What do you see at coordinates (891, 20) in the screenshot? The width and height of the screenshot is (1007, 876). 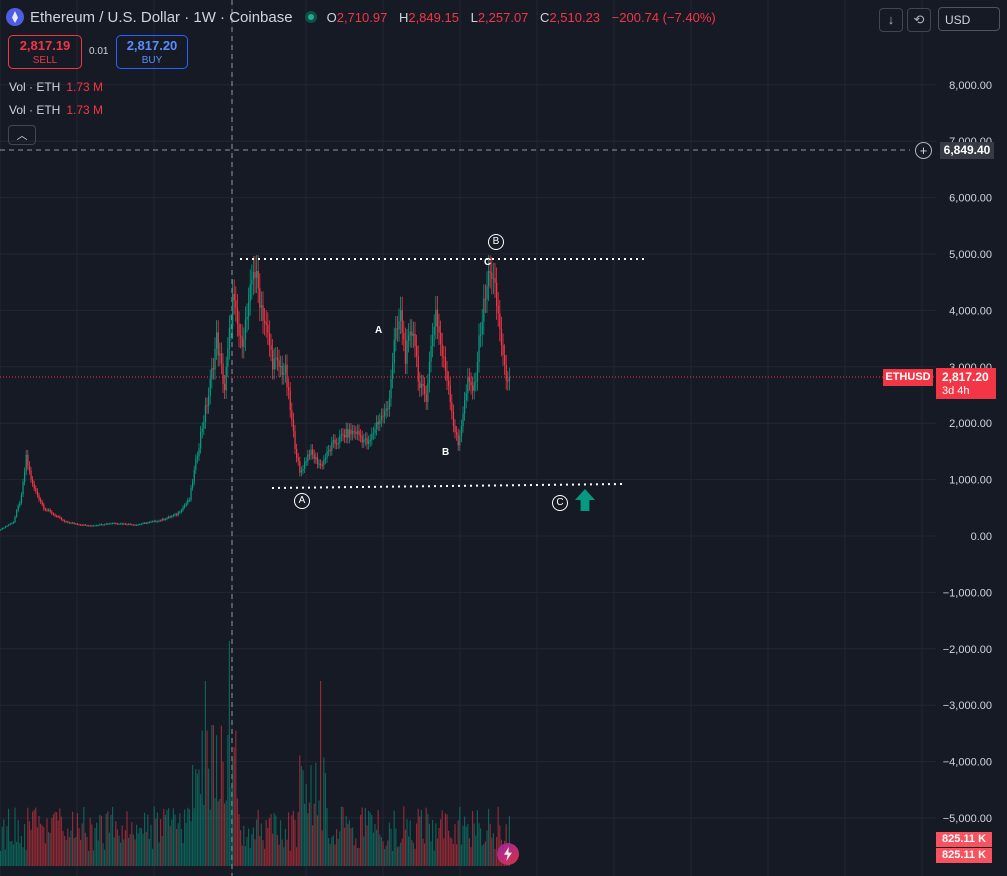 I see `arrow-down-icon: ↓` at bounding box center [891, 20].